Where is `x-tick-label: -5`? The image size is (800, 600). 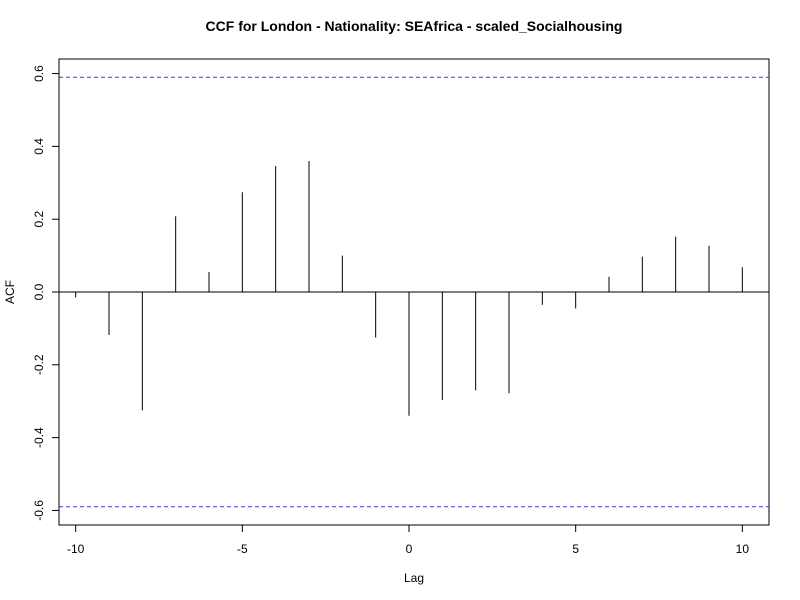 x-tick-label: -5 is located at coordinates (242, 549).